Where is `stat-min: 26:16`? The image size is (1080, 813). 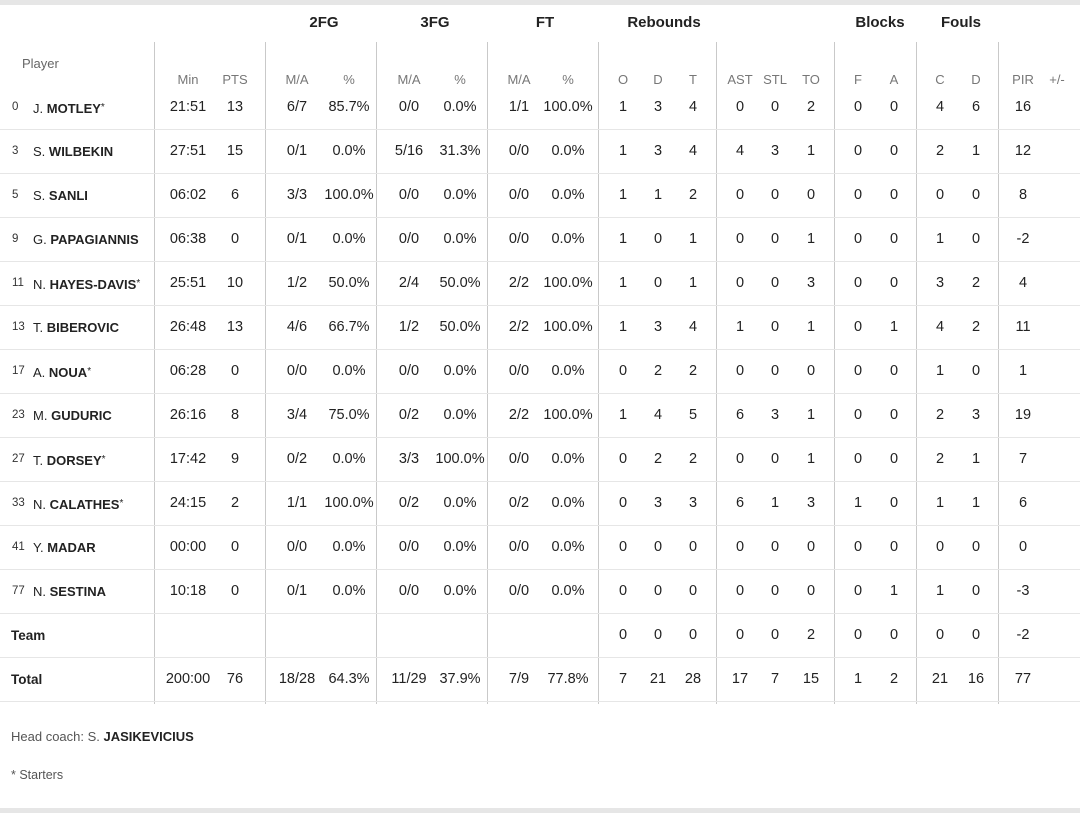
stat-min: 26:16 is located at coordinates (188, 415).